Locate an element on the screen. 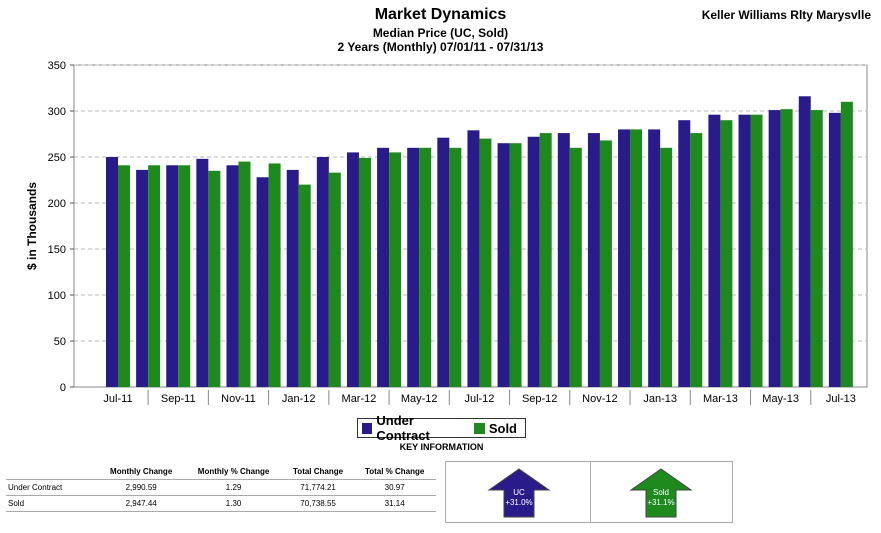 This screenshot has width=881, height=533. x-tick-label: Mar-12 is located at coordinates (359, 399).